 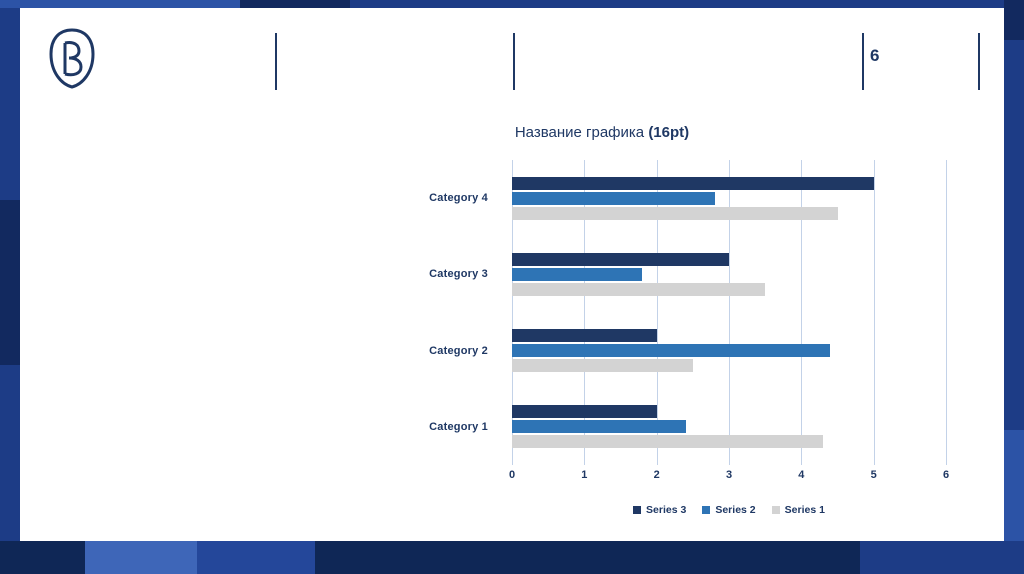 I want to click on legend-item: Series 1, so click(x=798, y=510).